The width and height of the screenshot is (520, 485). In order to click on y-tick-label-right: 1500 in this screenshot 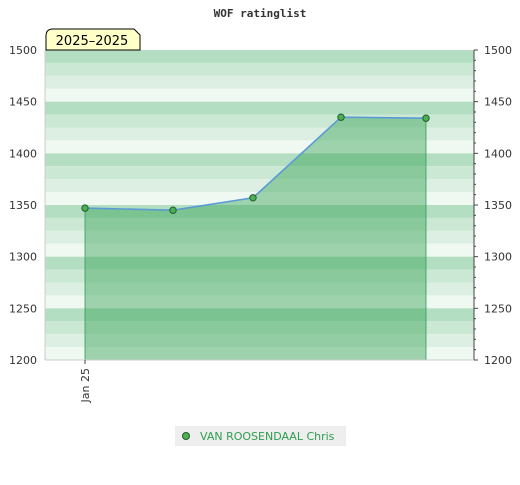, I will do `click(498, 50)`.